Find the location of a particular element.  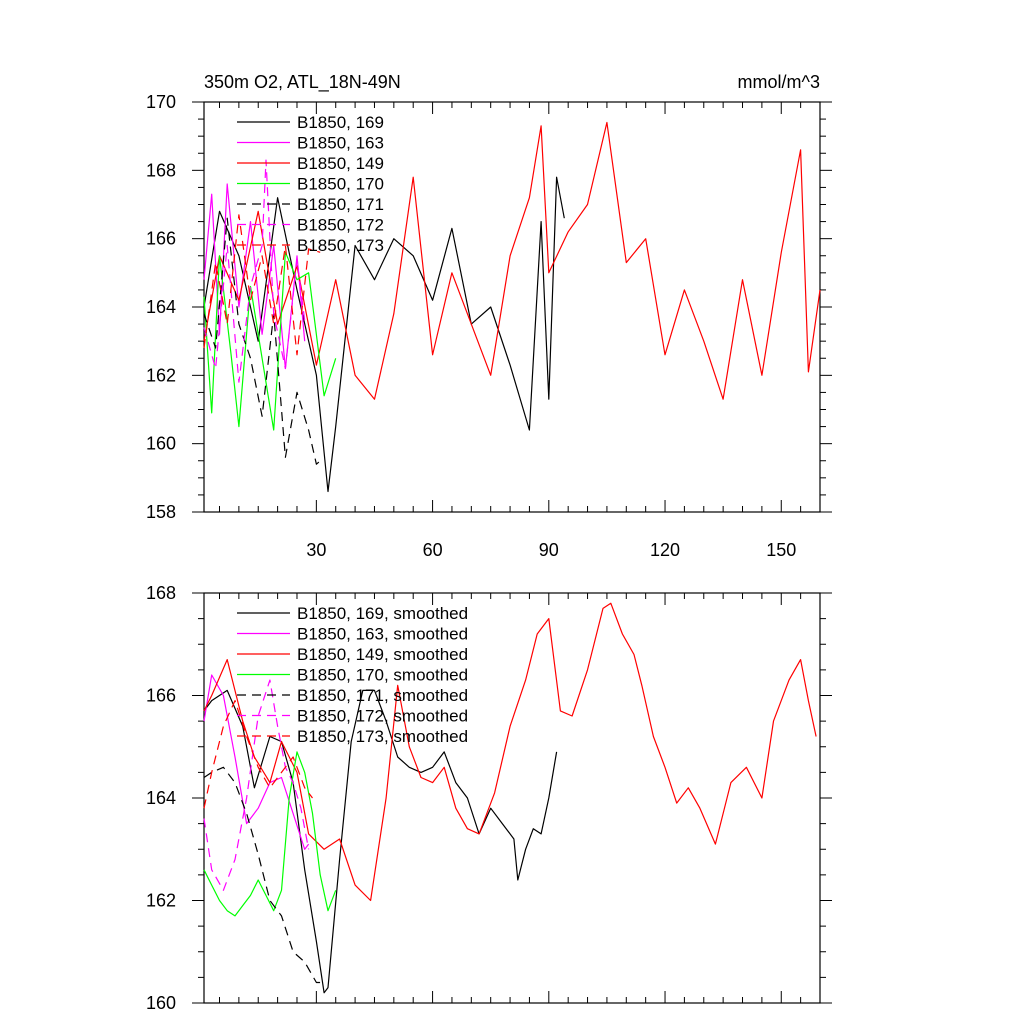

legend-label: B1850, 149, smoothed is located at coordinates (382, 654).